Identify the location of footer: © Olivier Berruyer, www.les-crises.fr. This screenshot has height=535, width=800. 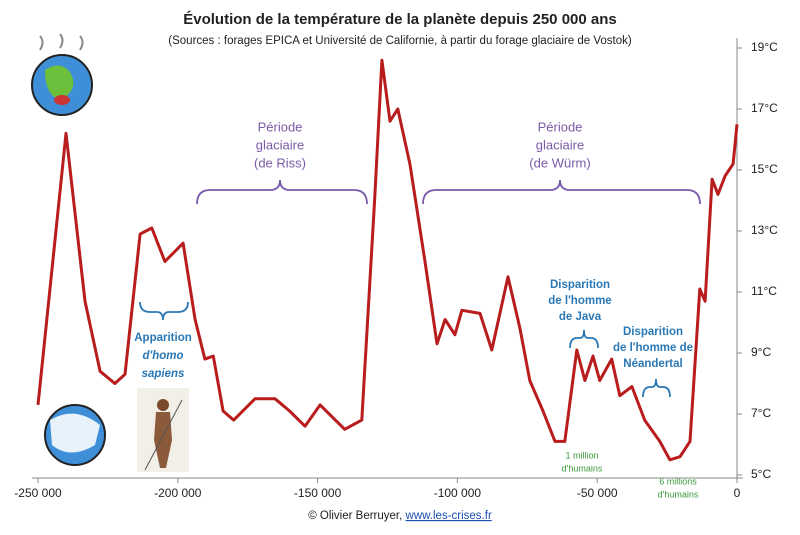
(400, 516).